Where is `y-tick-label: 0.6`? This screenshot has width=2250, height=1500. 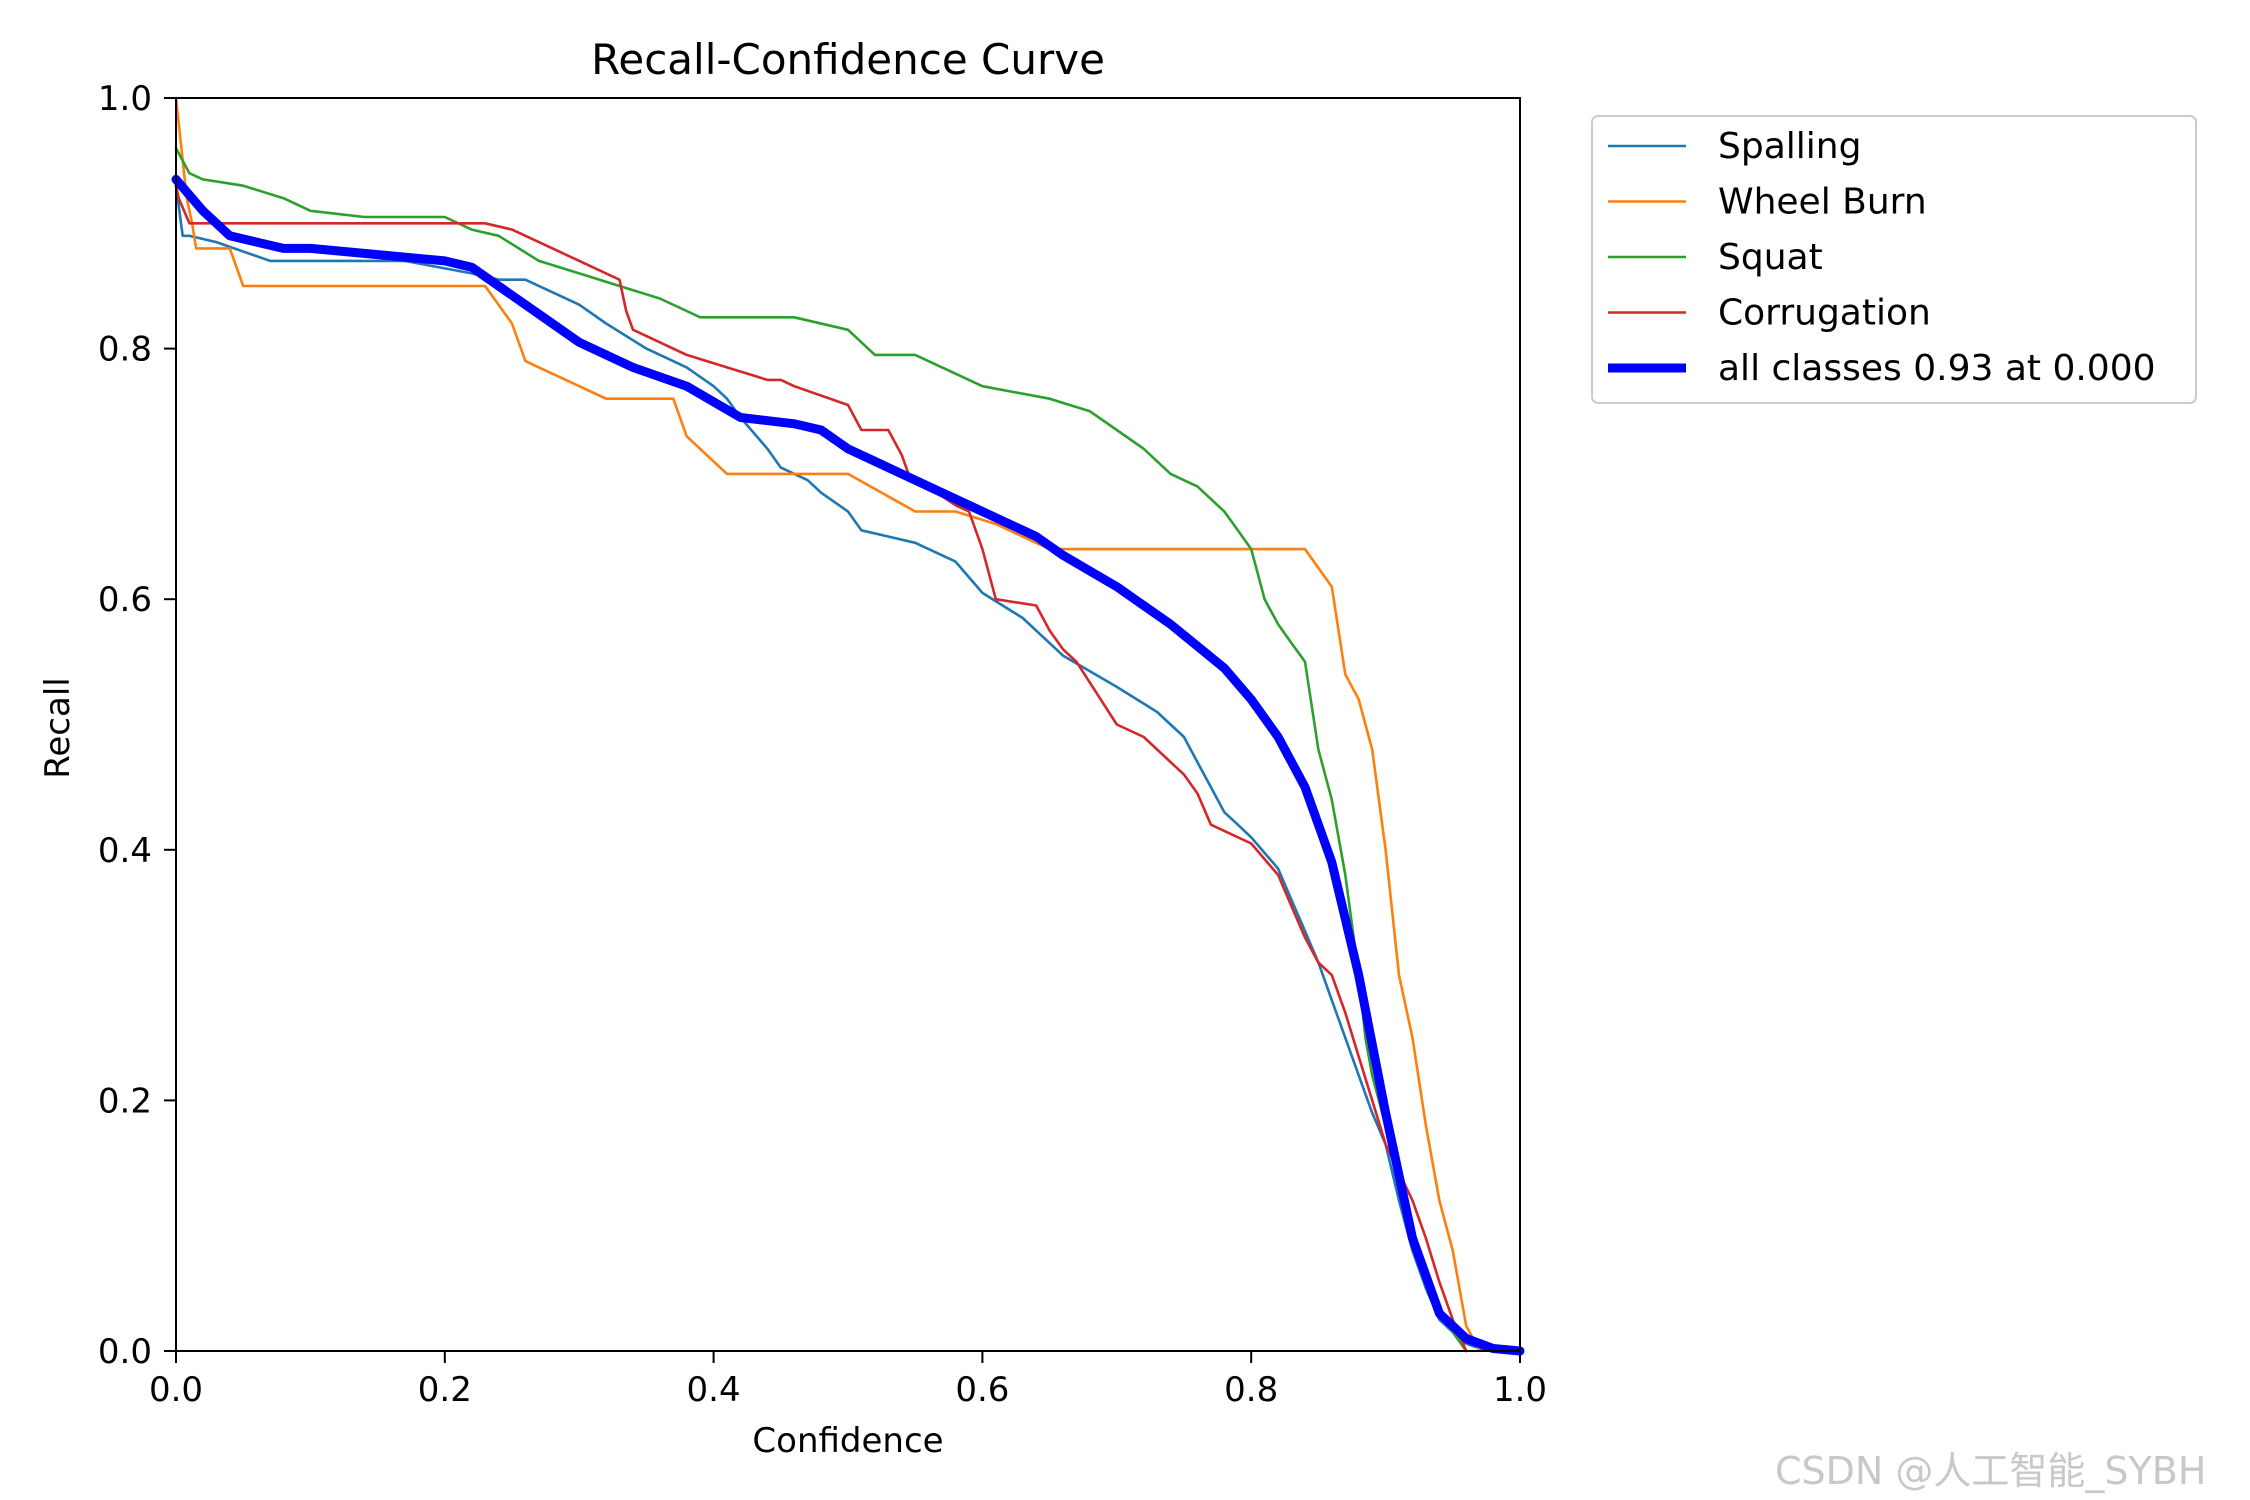
y-tick-label: 0.6 is located at coordinates (125, 600).